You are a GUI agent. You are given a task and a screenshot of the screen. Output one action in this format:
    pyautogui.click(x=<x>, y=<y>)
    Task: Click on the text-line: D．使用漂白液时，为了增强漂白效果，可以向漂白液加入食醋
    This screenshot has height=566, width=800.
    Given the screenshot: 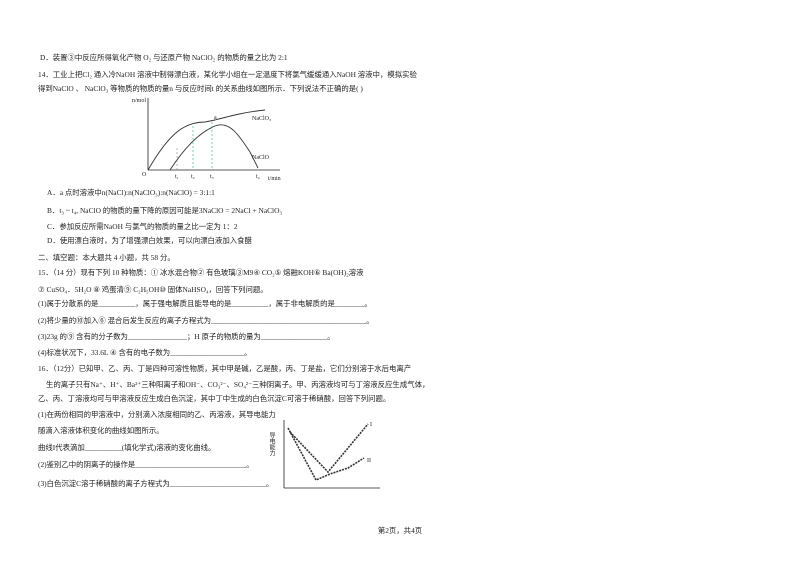 What is the action you would take?
    pyautogui.click(x=149, y=240)
    